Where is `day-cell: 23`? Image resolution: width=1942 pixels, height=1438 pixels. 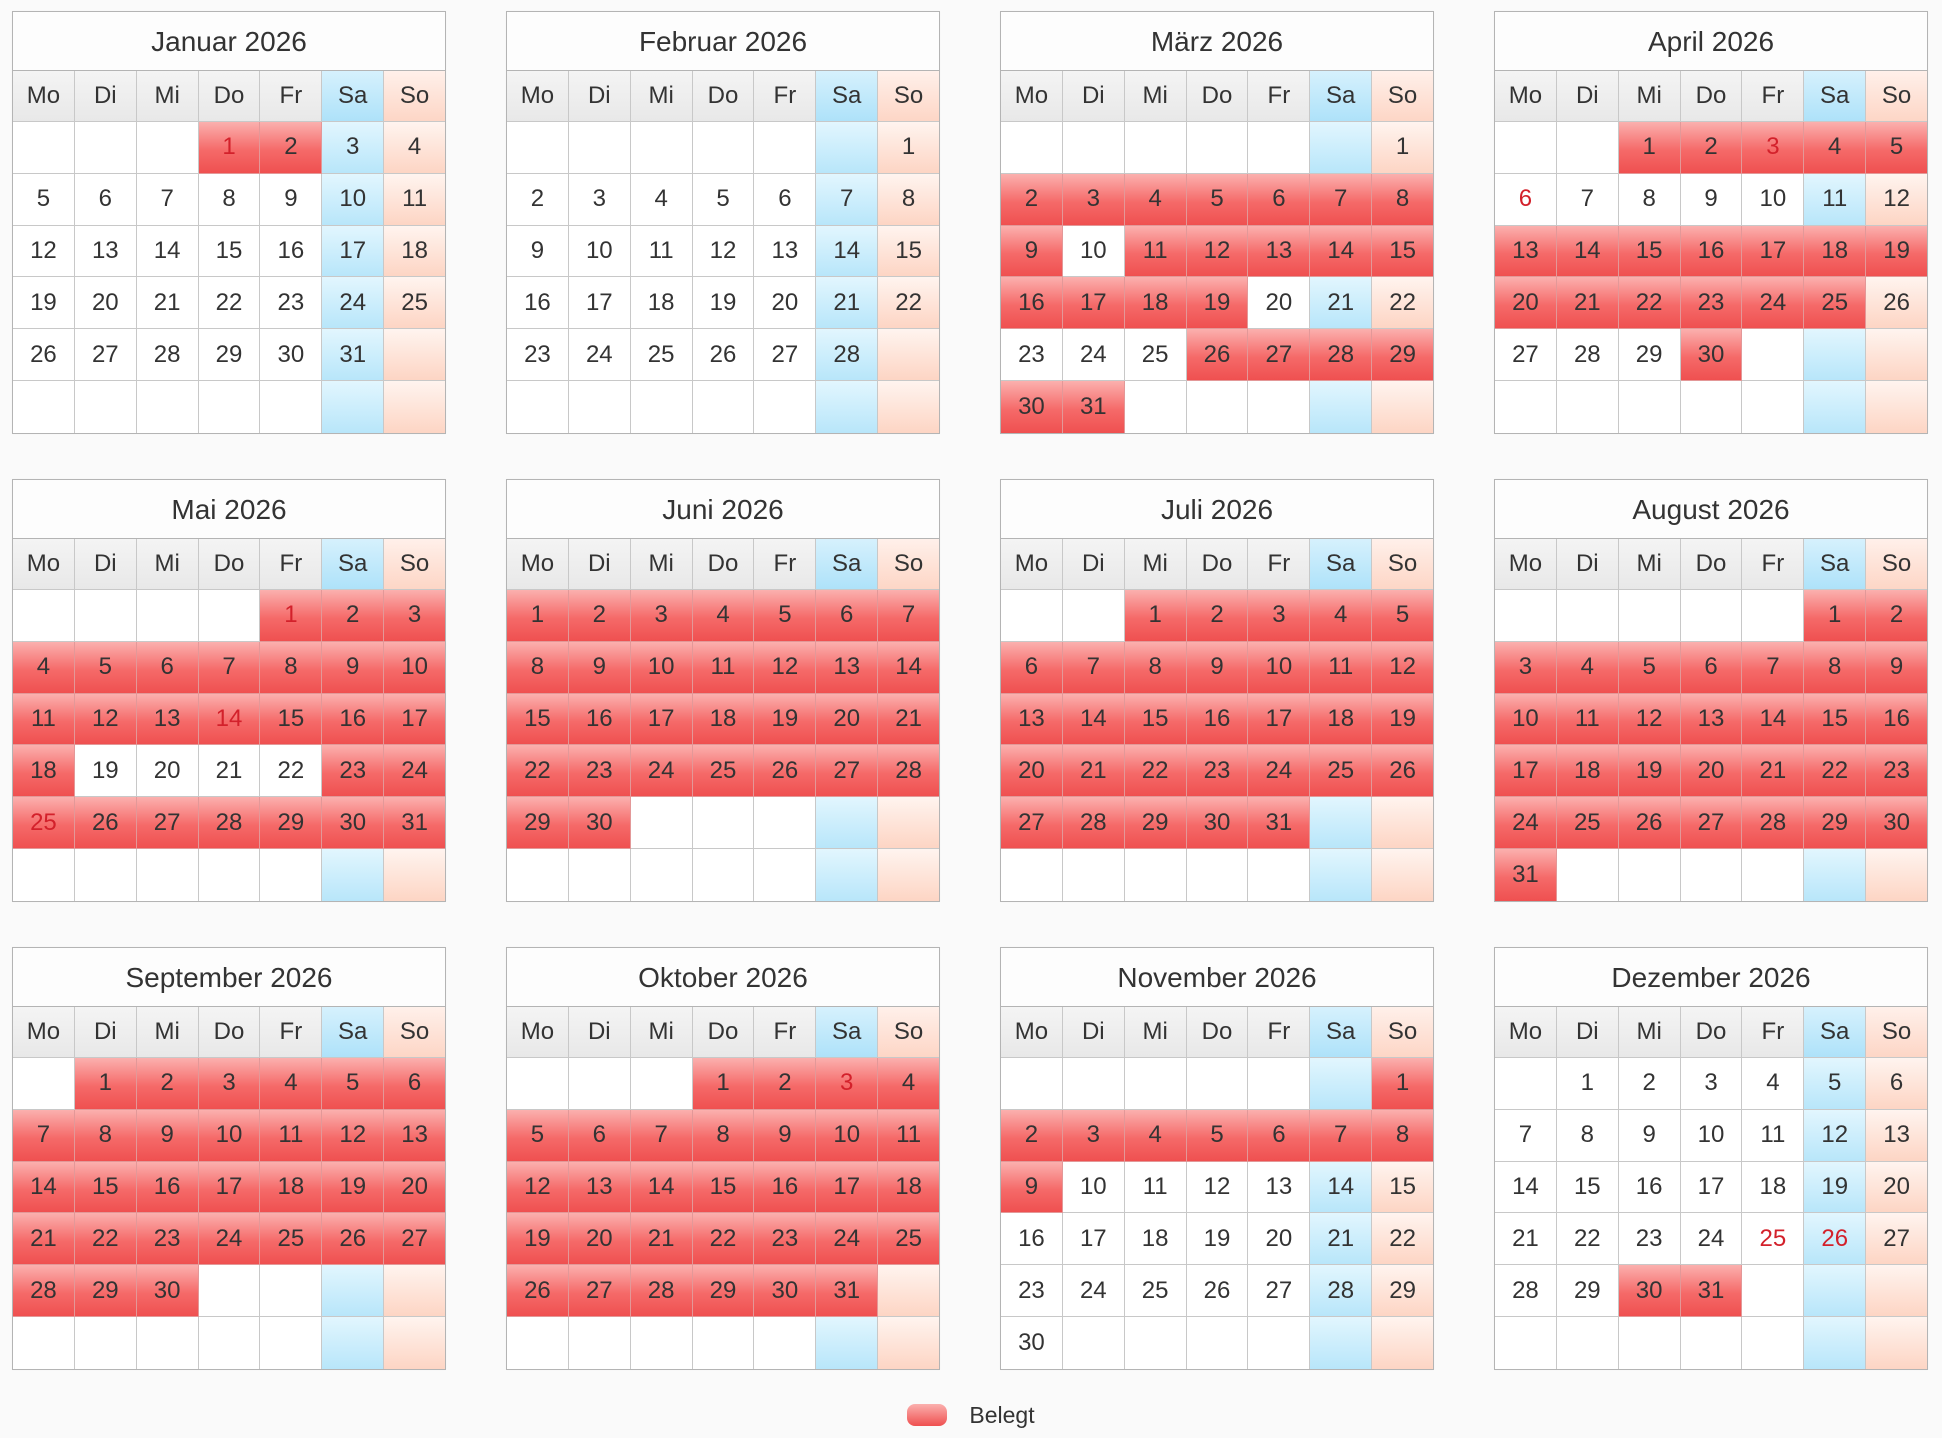 day-cell: 23 is located at coordinates (785, 1239).